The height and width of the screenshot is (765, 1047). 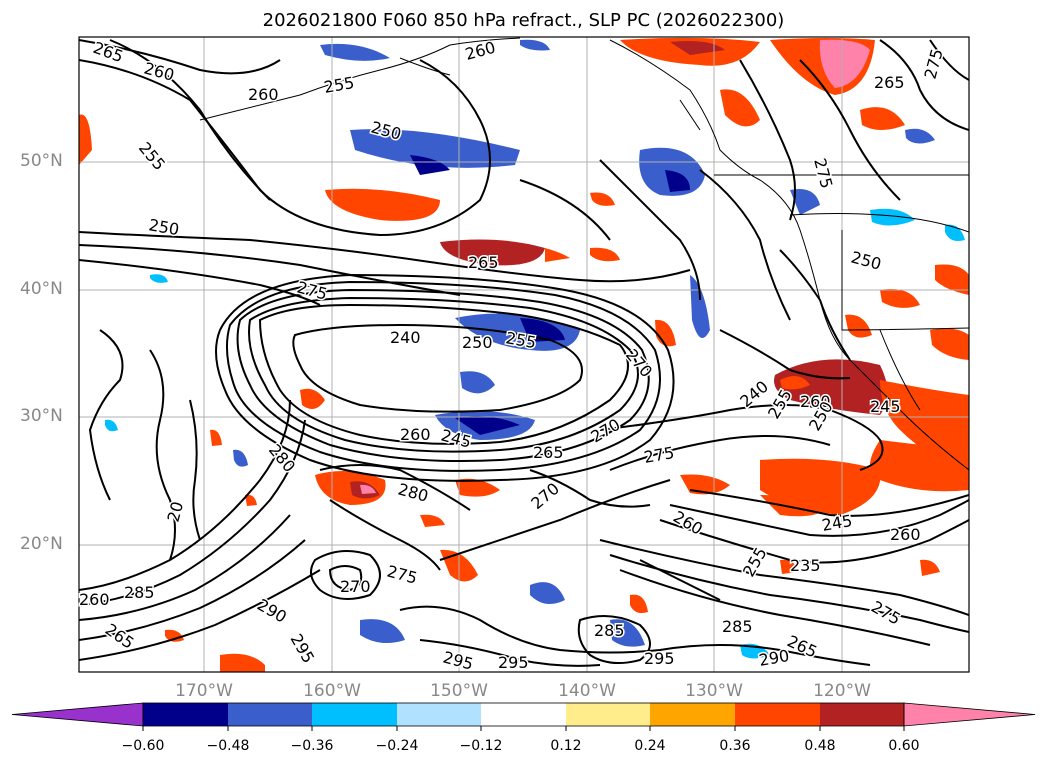 I want to click on colorbar-extend-high, so click(x=969, y=714).